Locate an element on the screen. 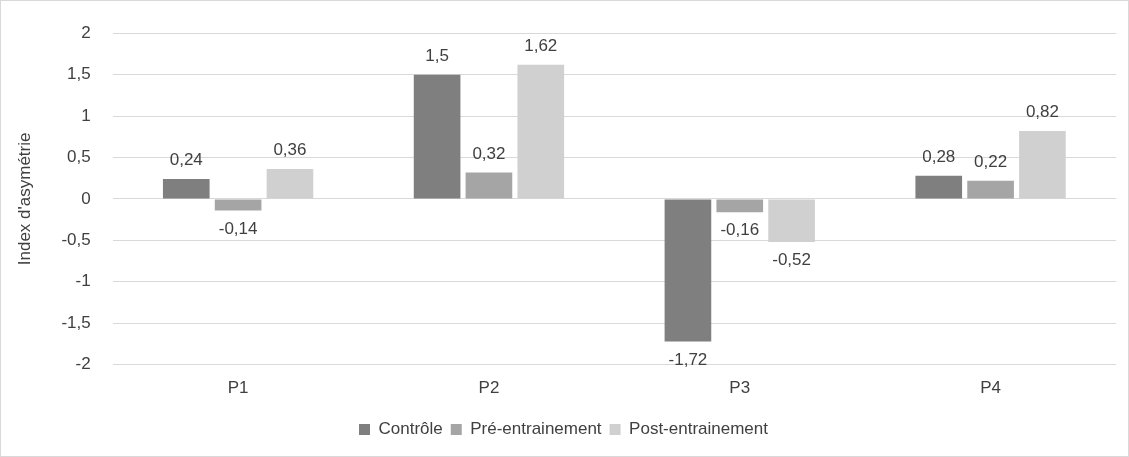 This screenshot has height=457, width=1129. x-tick-label: P2 is located at coordinates (489, 388).